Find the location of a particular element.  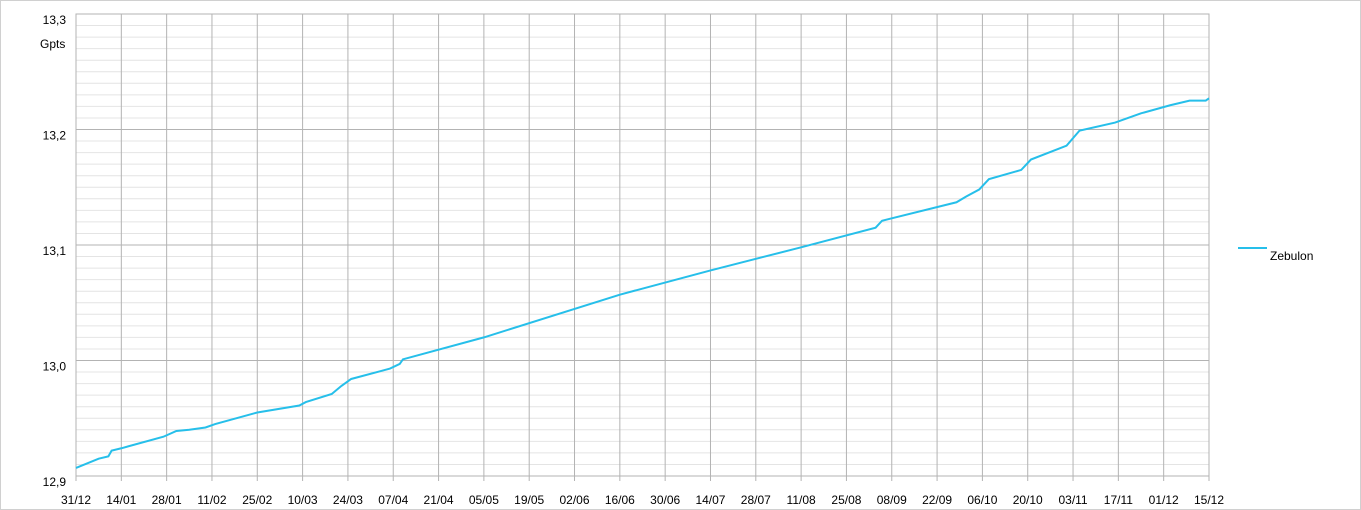

y-tick-label: 12,9 is located at coordinates (55, 482).